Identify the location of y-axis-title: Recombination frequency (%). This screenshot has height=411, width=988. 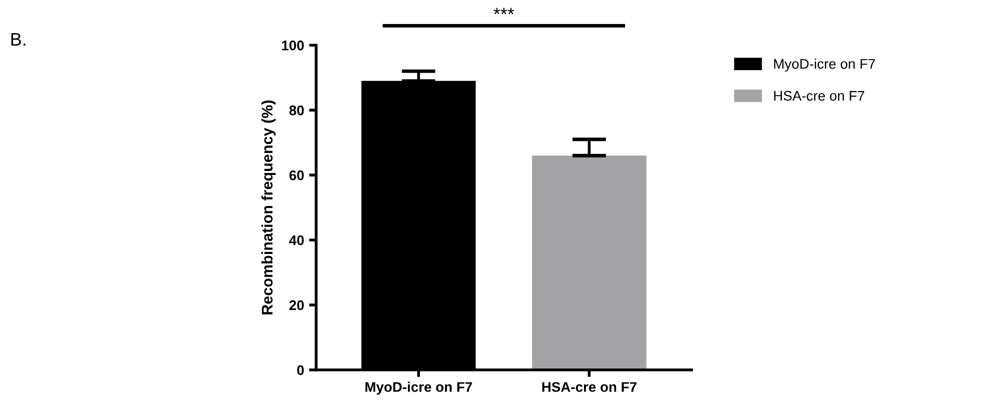
(268, 207).